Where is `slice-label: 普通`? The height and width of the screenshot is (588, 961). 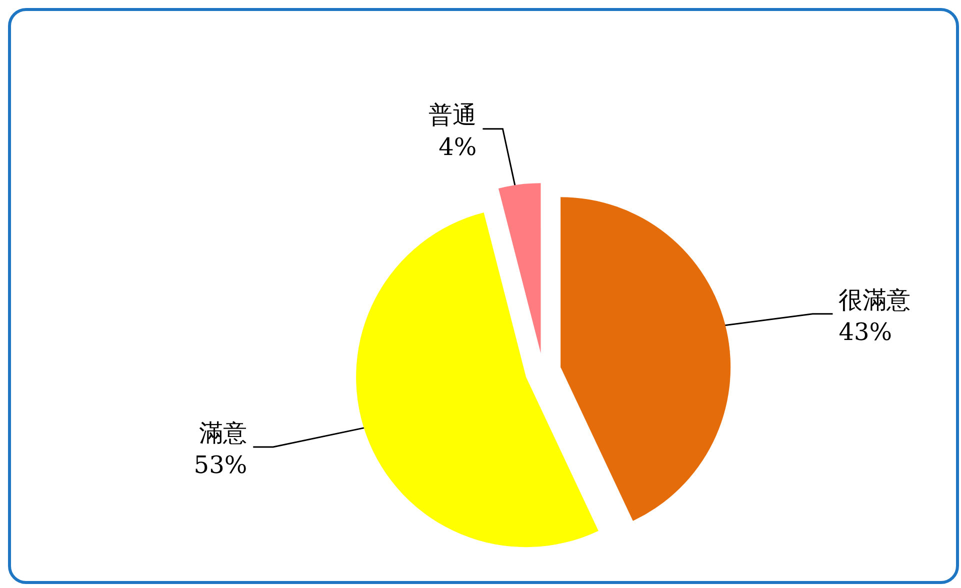 slice-label: 普通 is located at coordinates (452, 114).